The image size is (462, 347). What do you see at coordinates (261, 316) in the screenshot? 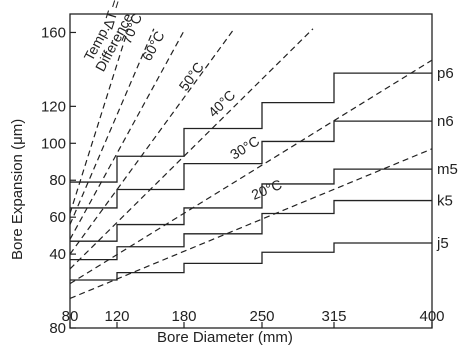
I see `x-tick-label-250: 250` at bounding box center [261, 316].